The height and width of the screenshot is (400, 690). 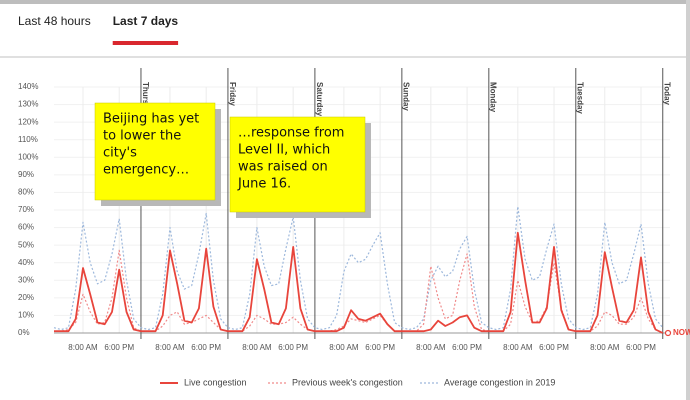 I want to click on separator, so click(x=345, y=57).